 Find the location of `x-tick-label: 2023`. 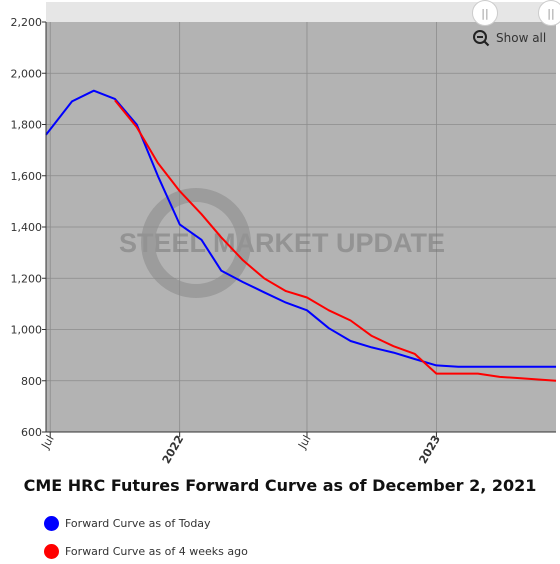

x-tick-label: 2023 is located at coordinates (429, 449).